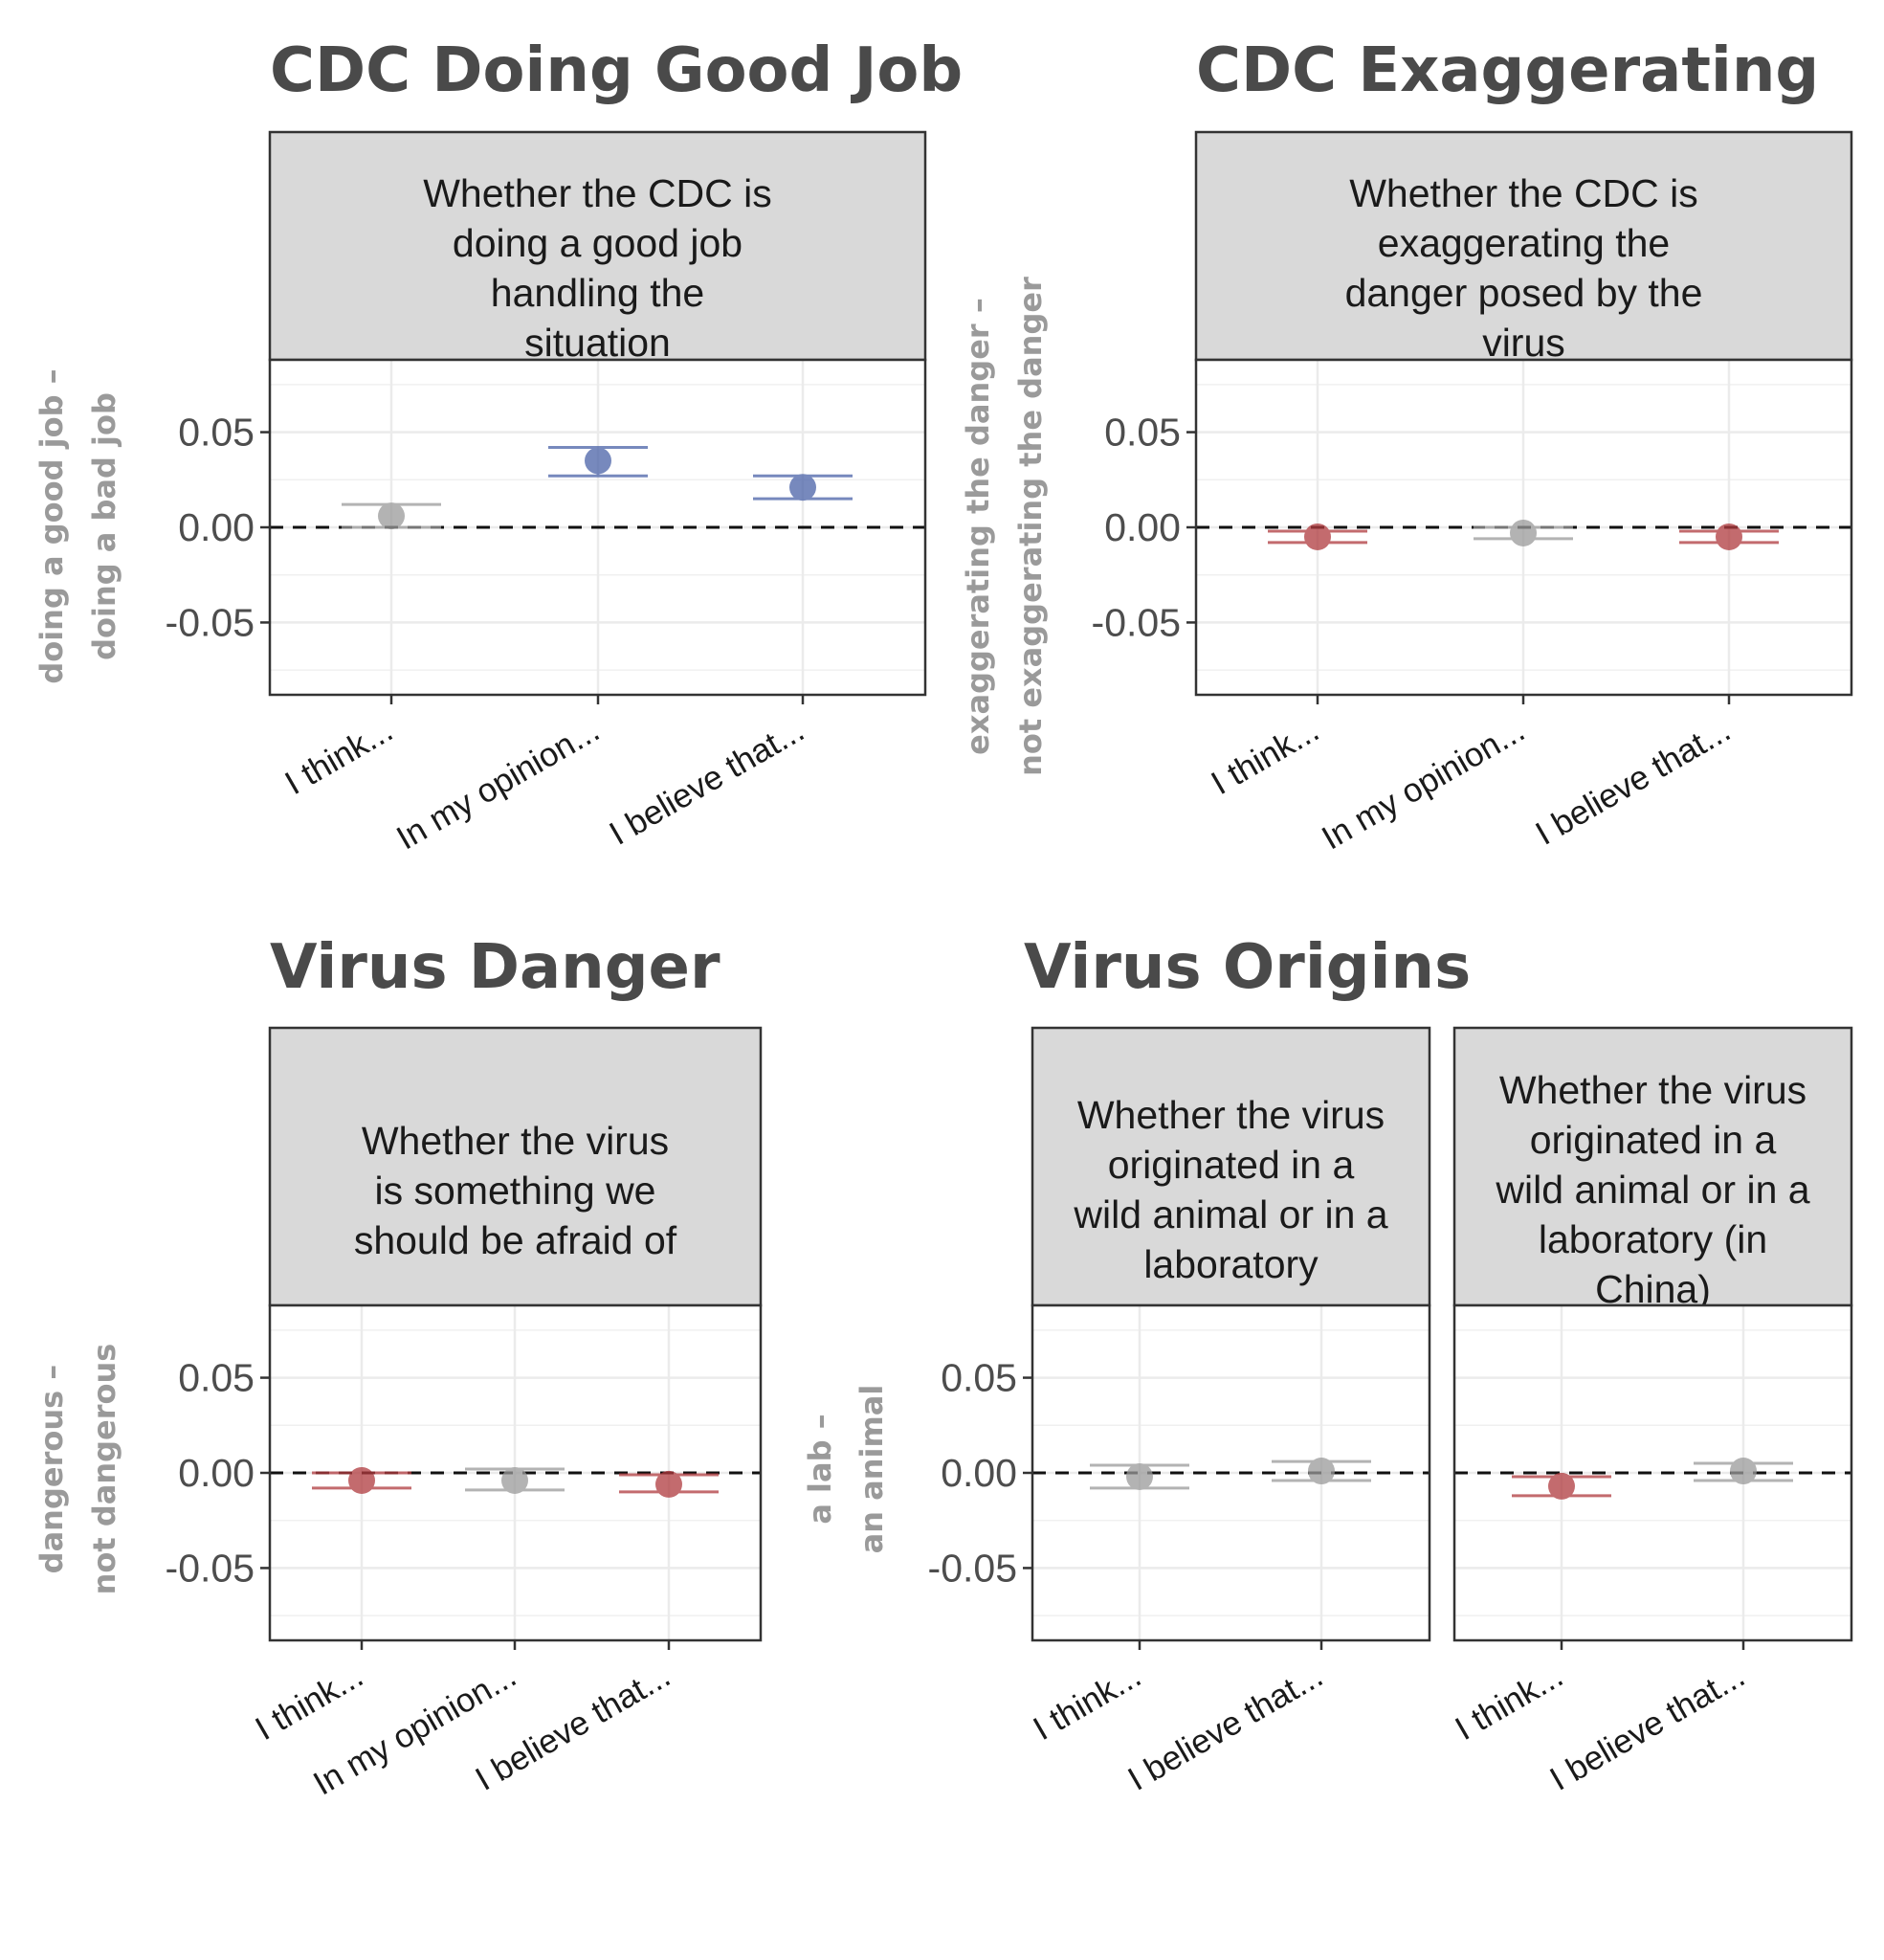 The width and height of the screenshot is (1884, 1960). What do you see at coordinates (515, 1191) in the screenshot?
I see `strip-label-line: is something we` at bounding box center [515, 1191].